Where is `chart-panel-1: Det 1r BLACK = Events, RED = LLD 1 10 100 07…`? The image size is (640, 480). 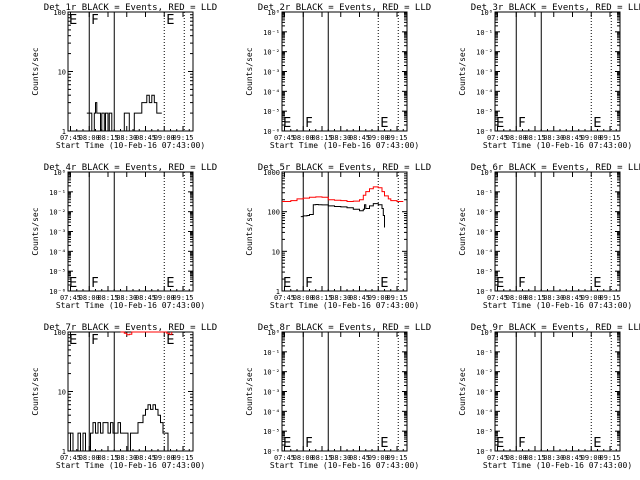
chart-panel-1: Det 1r BLACK = Events, RED = LLD 1 10 100 07… is located at coordinates (124, 76).